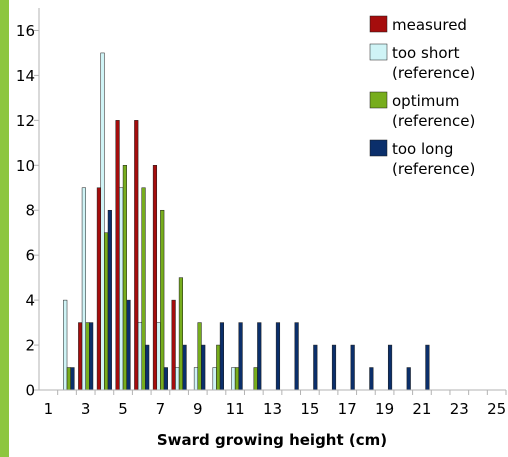 Image resolution: width=508 pixels, height=457 pixels. Describe the element at coordinates (421, 409) in the screenshot. I see `x-tick-label: 21` at that location.